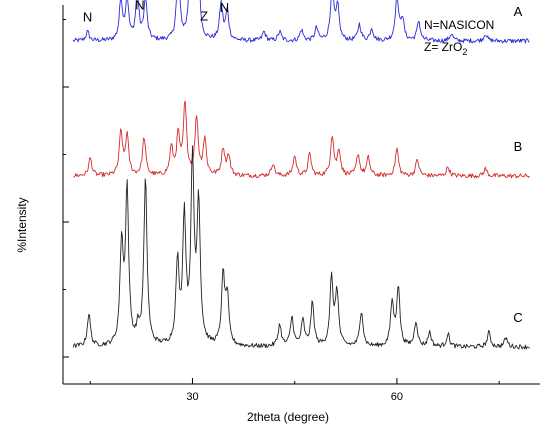  Describe the element at coordinates (156, 12) in the screenshot. I see `peak-annotations: NNNNZNNN` at that location.